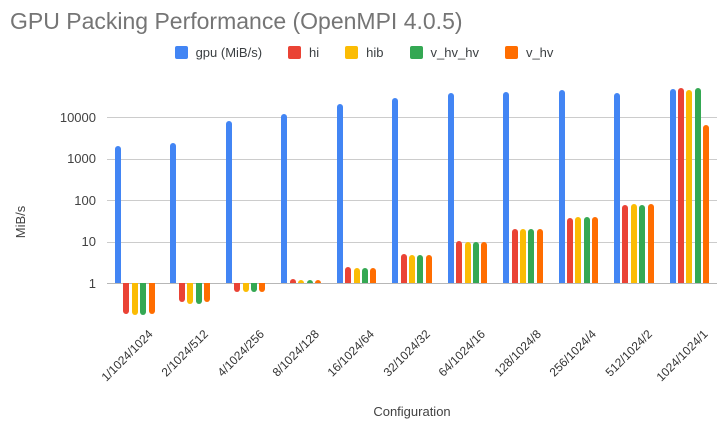 The width and height of the screenshot is (728, 440). What do you see at coordinates (628, 353) in the screenshot?
I see `x-axis-tick-label: 512/1024/2` at bounding box center [628, 353].